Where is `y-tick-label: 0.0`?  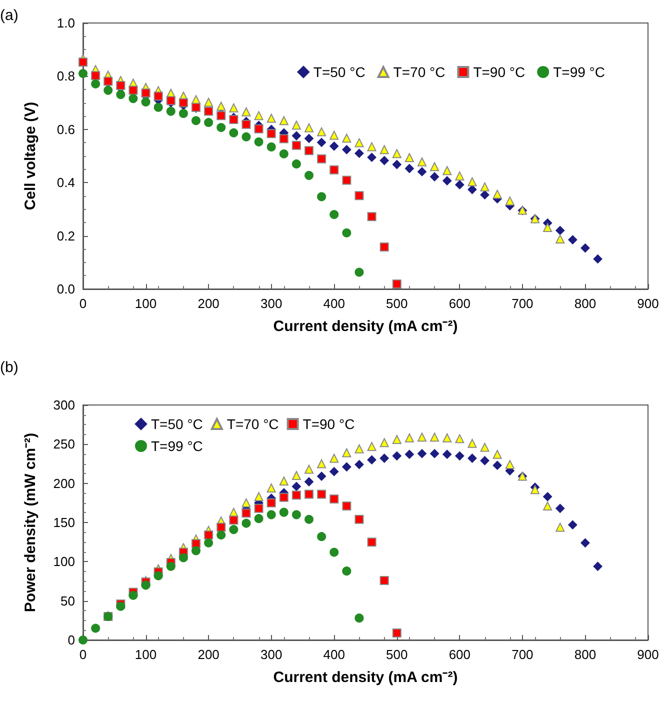 y-tick-label: 0.0 is located at coordinates (65, 289).